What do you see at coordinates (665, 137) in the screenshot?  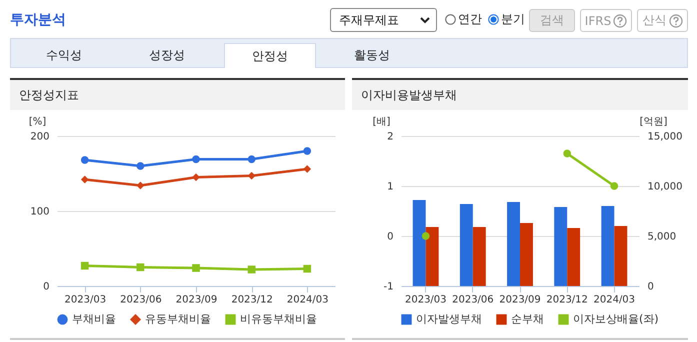 I see `y2-tick-label: 15,000` at bounding box center [665, 137].